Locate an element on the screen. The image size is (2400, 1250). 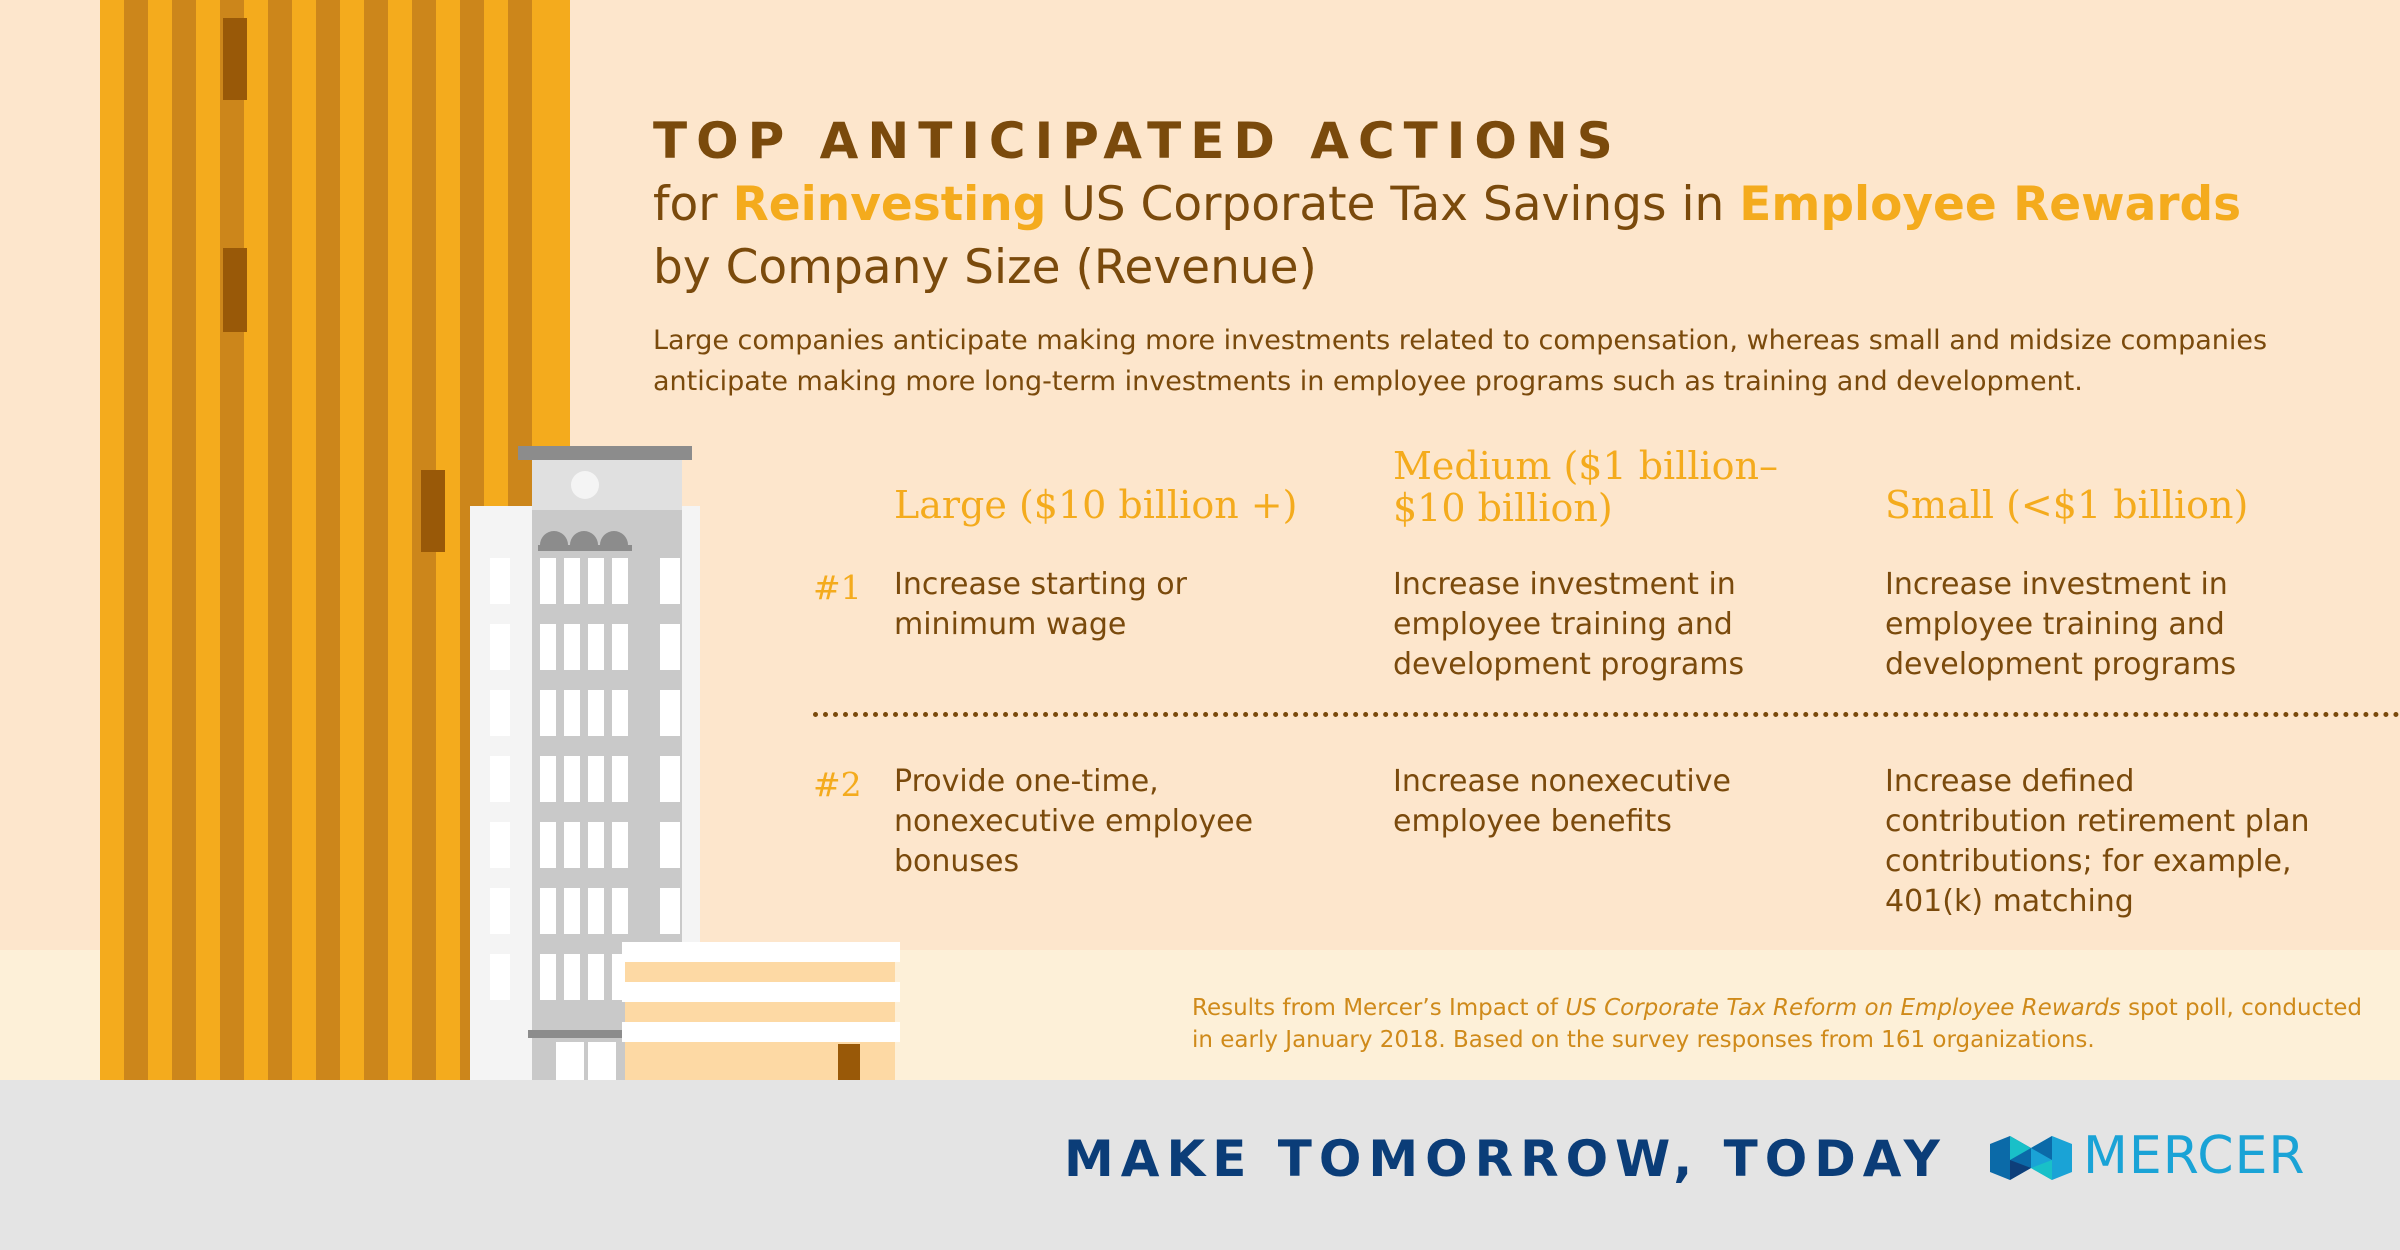
title-highlight-employee-rewards: Employee Rewards is located at coordinates (1990, 204).